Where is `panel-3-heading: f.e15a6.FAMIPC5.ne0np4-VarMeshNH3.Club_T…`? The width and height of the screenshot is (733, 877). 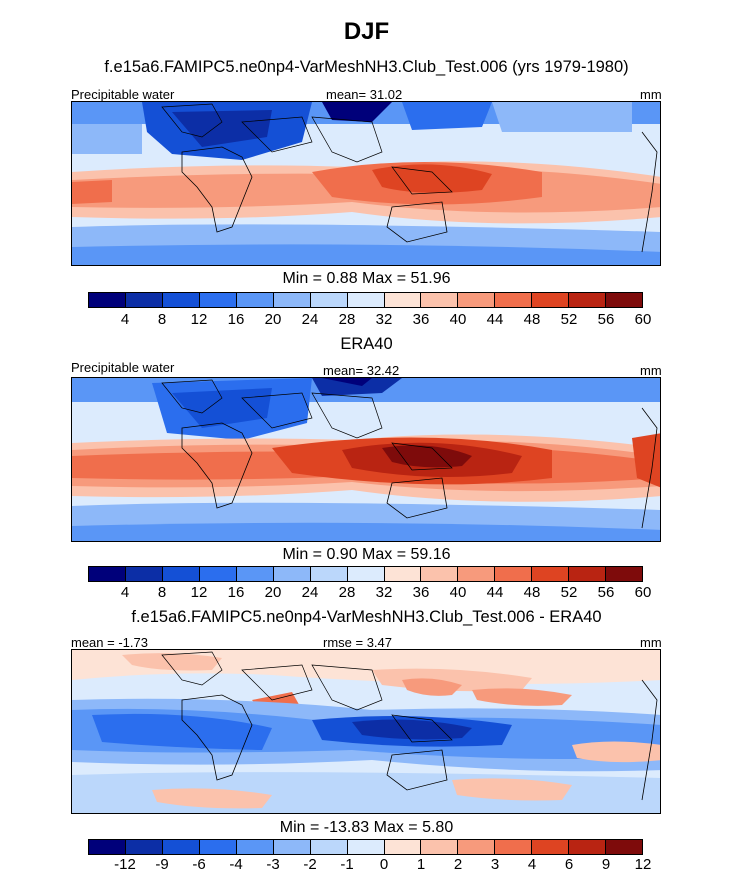
panel-3-heading: f.e15a6.FAMIPC5.ne0np4-VarMeshNH3.Club_T… is located at coordinates (366, 617).